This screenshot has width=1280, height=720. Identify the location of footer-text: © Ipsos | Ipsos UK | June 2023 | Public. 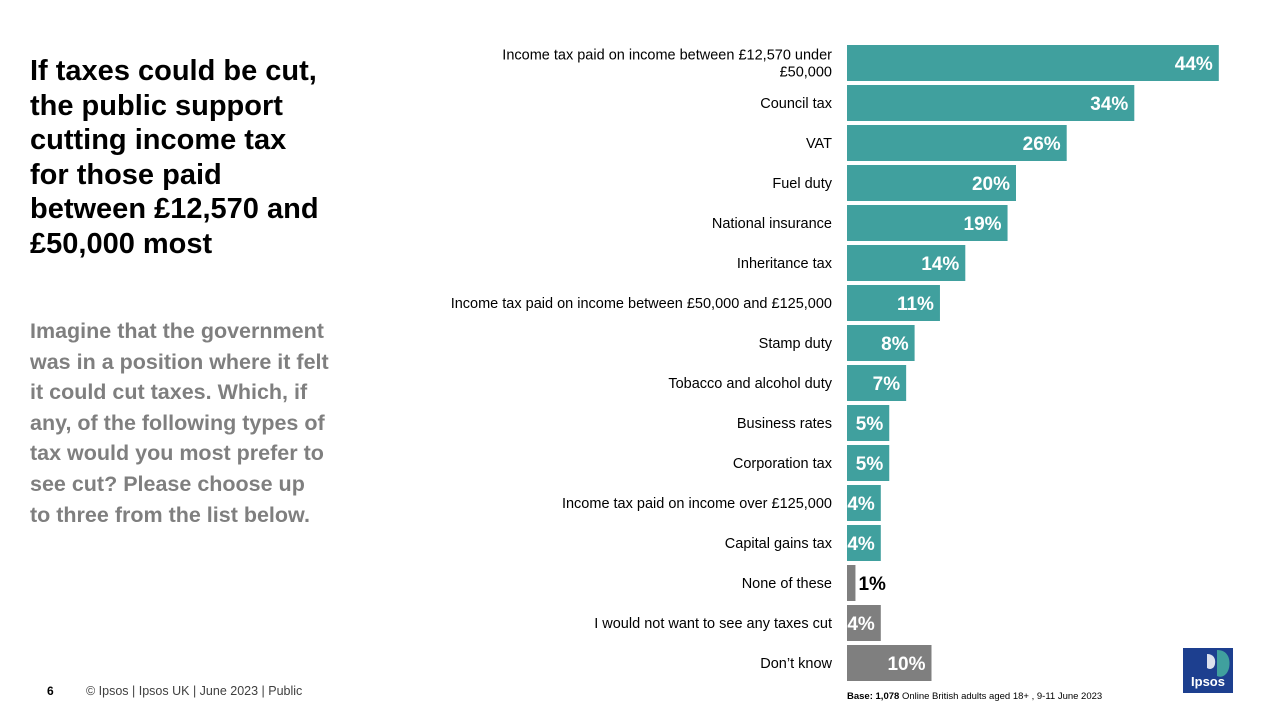
(194, 691).